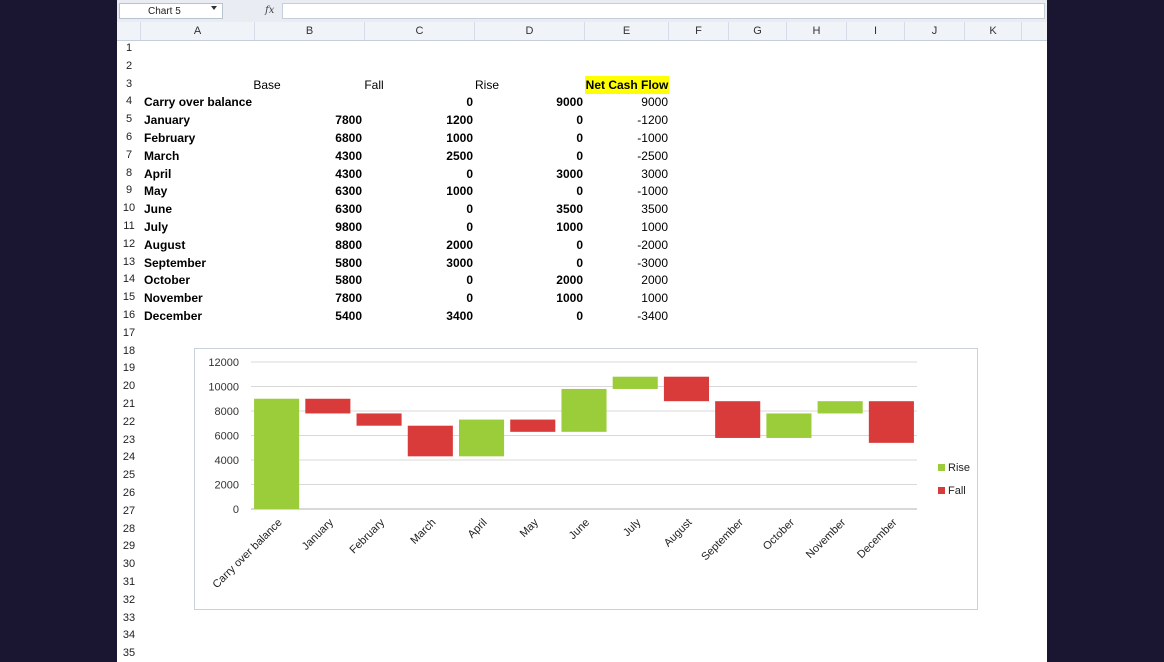 This screenshot has height=662, width=1164. Describe the element at coordinates (569, 102) in the screenshot. I see `cell-rise: 9000` at that location.